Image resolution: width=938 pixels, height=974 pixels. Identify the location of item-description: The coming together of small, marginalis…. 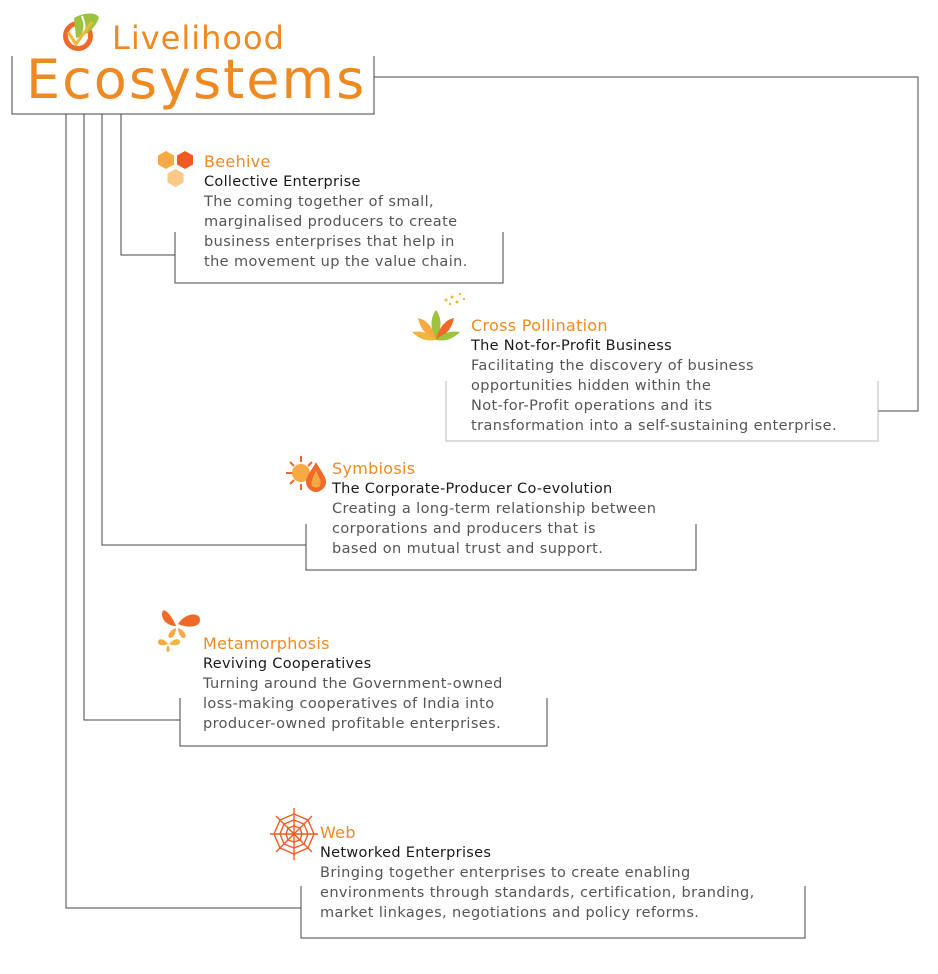
(336, 232).